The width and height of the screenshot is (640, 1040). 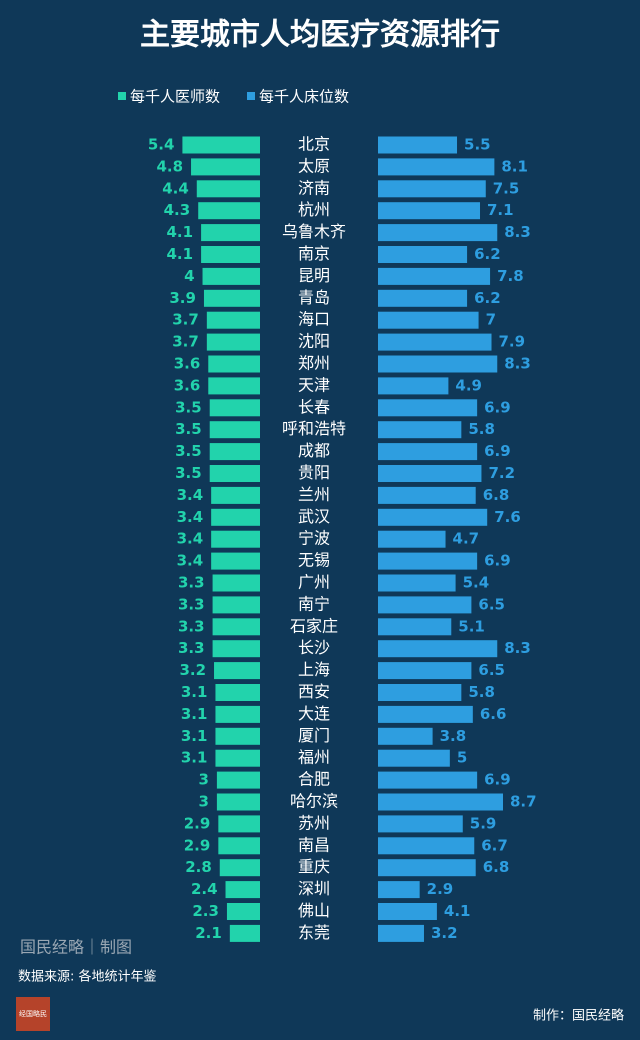 What do you see at coordinates (314, 691) in the screenshot?
I see `category-label: 西安` at bounding box center [314, 691].